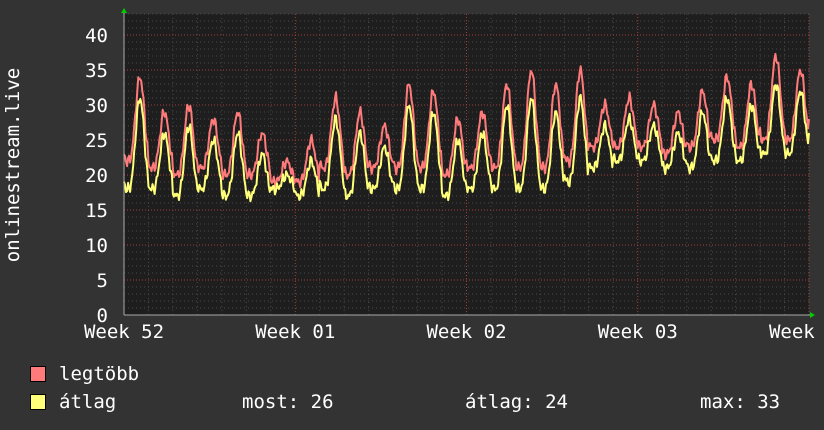 This screenshot has height=430, width=824. I want to click on stat-now: most: 26, so click(288, 402).